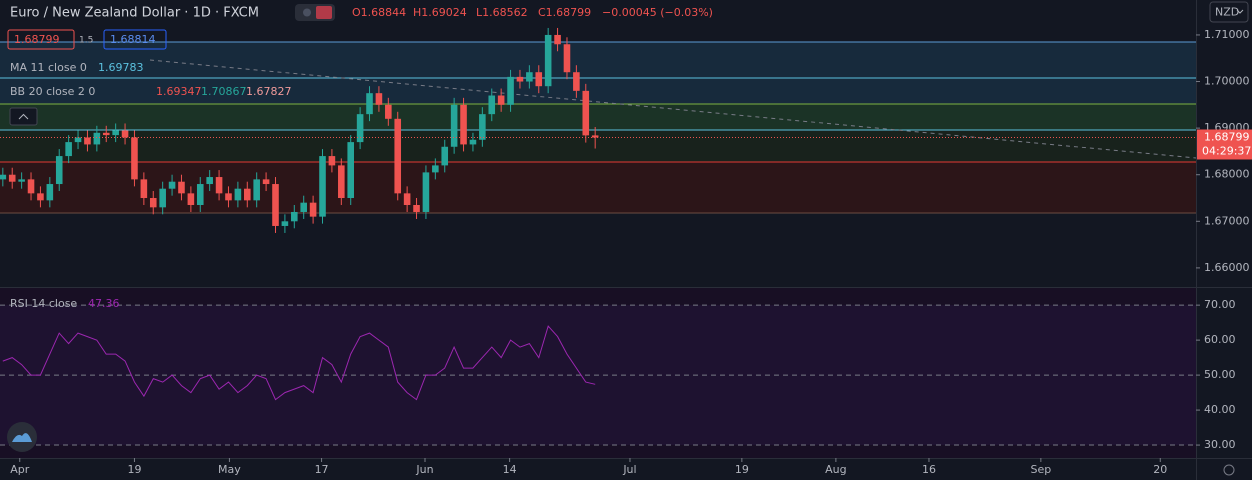 The image size is (1252, 480). Describe the element at coordinates (502, 12) in the screenshot. I see `ohlc-value: L1.68562` at that location.